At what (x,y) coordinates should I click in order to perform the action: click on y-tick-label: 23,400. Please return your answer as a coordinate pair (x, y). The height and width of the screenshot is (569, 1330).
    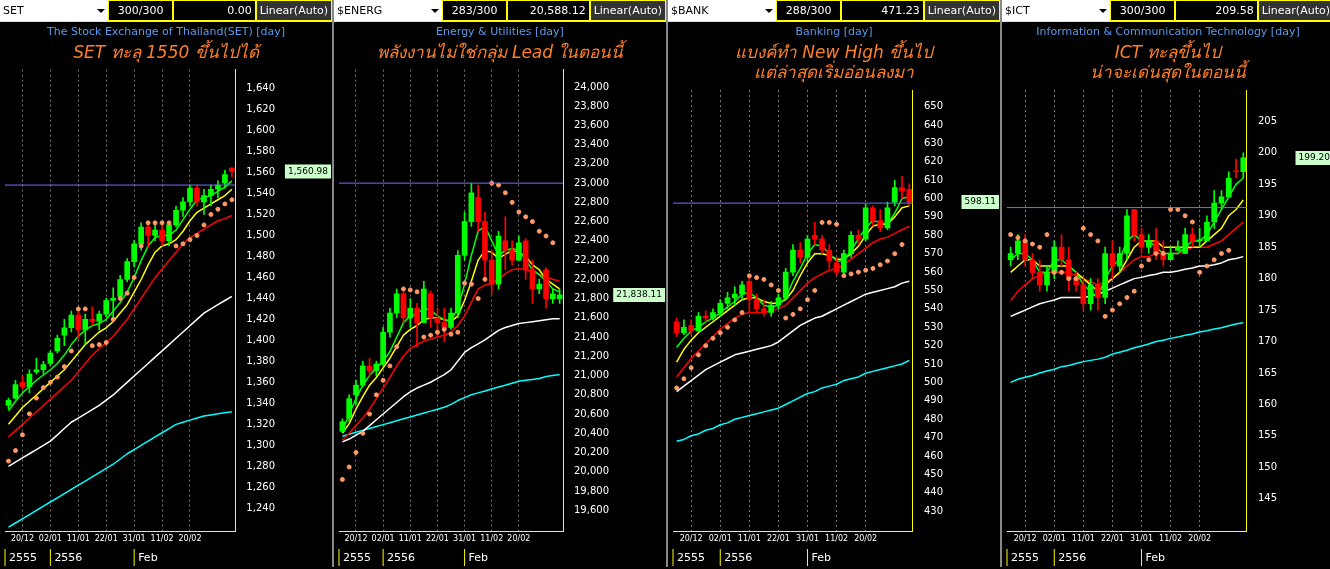
    Looking at the image, I should click on (592, 144).